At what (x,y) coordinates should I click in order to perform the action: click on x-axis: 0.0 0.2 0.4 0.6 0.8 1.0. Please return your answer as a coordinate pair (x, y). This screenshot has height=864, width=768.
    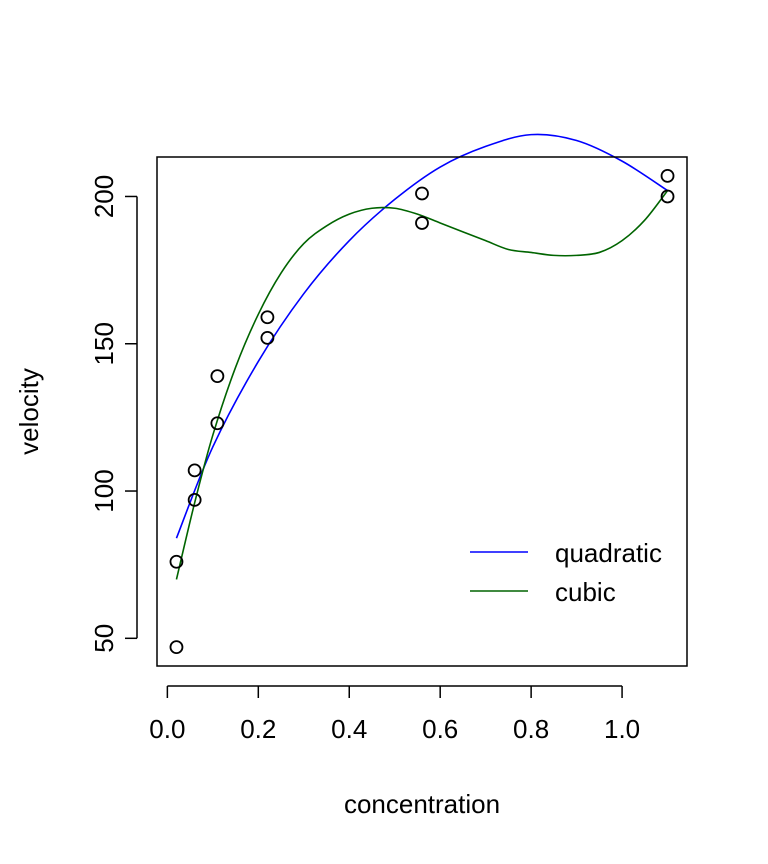
    Looking at the image, I should click on (394, 714).